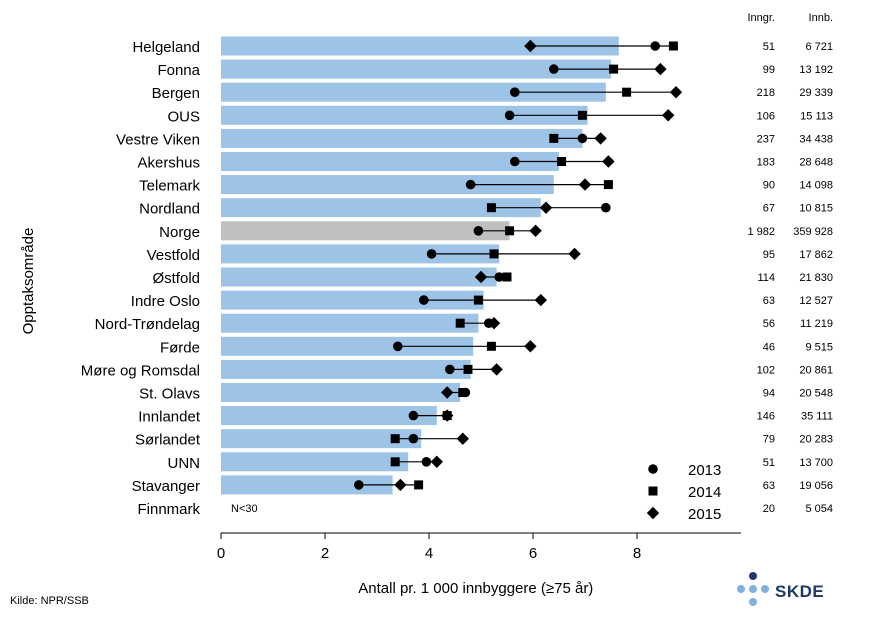  What do you see at coordinates (819, 47) in the screenshot?
I see `value-innb: 6 721` at bounding box center [819, 47].